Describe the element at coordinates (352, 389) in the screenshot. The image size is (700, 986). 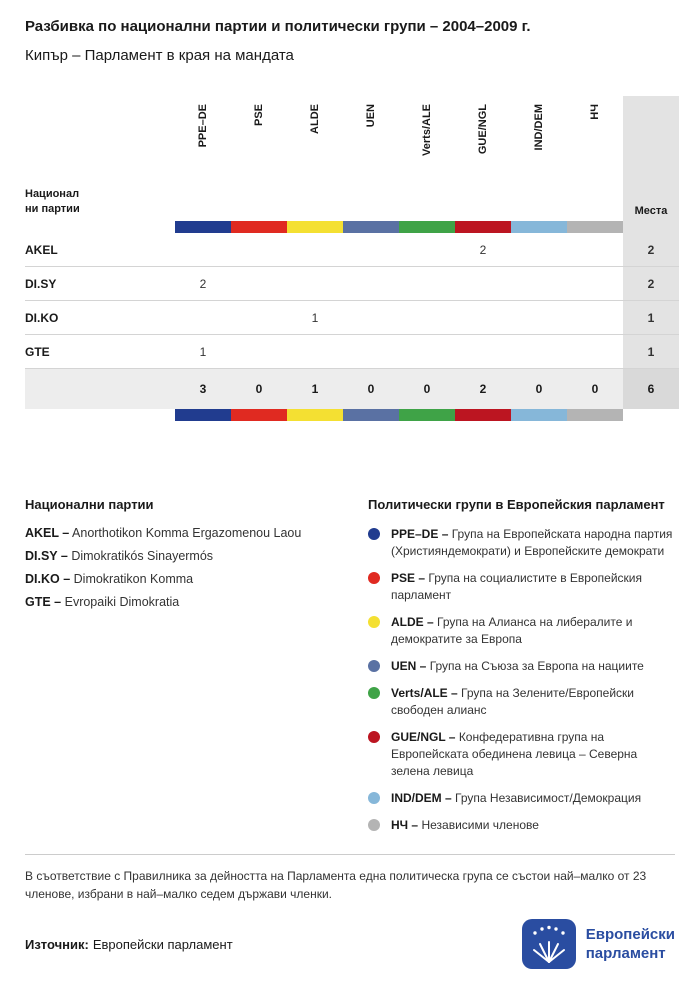
I see `totals-row: 3 0 1 0 0 2 0 0 6` at that location.